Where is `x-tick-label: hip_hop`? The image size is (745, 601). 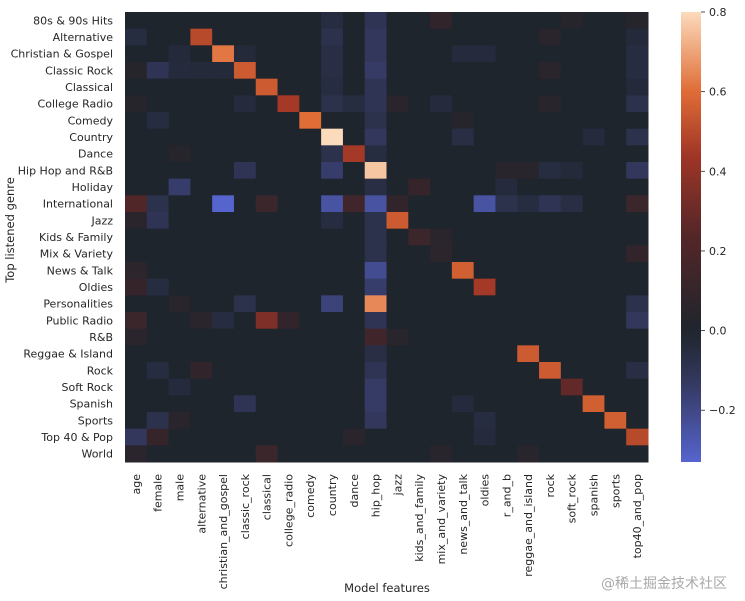 x-tick-label: hip_hop is located at coordinates (376, 495).